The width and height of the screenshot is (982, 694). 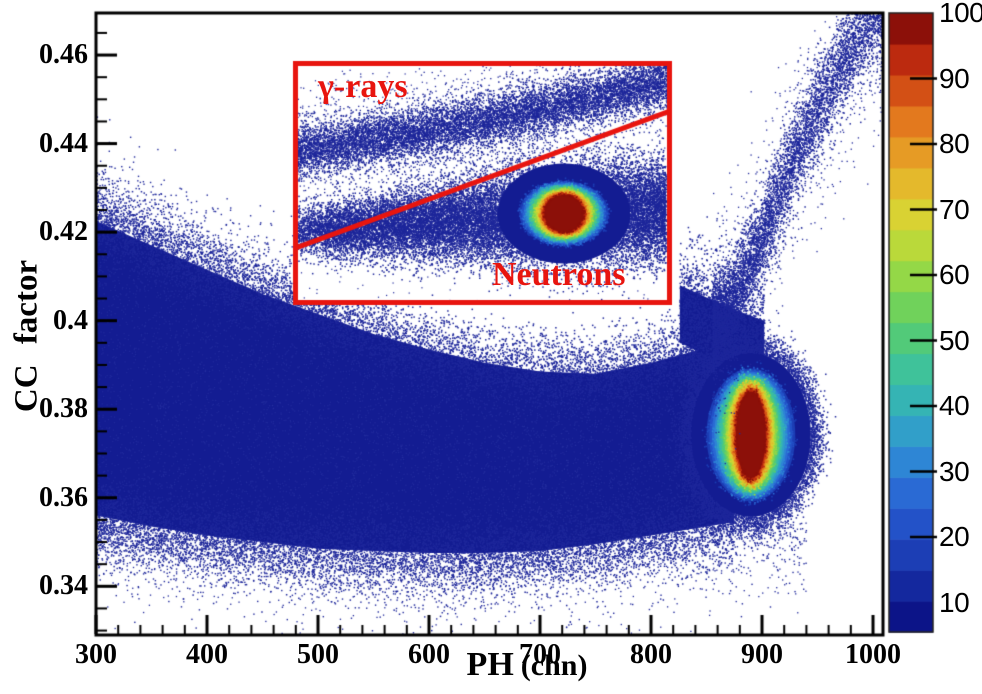 I want to click on gamma-rays-annotation: γ-rays, so click(x=363, y=86).